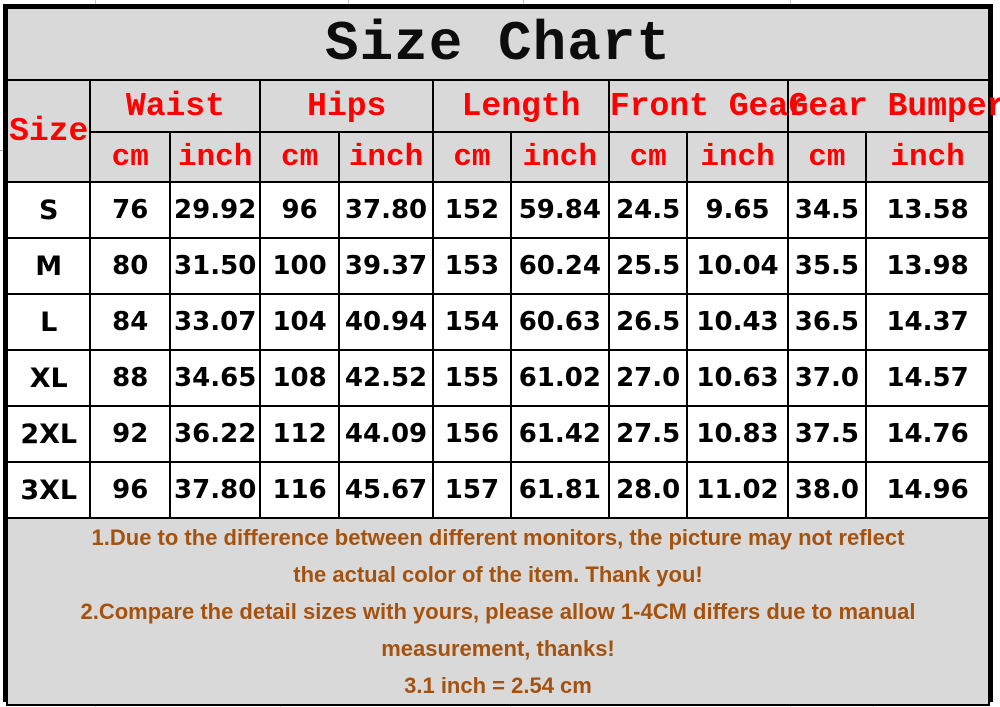 The image size is (1000, 707). I want to click on measurement-cell: 45.67, so click(386, 490).